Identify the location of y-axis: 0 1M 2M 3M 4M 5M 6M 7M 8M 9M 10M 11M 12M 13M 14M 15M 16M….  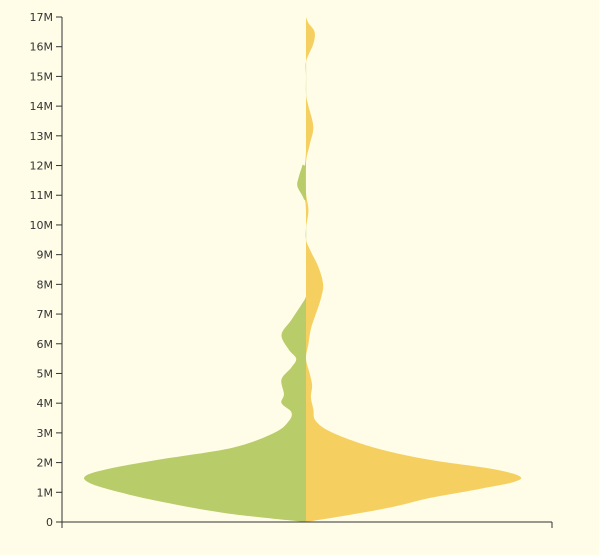
(46, 270).